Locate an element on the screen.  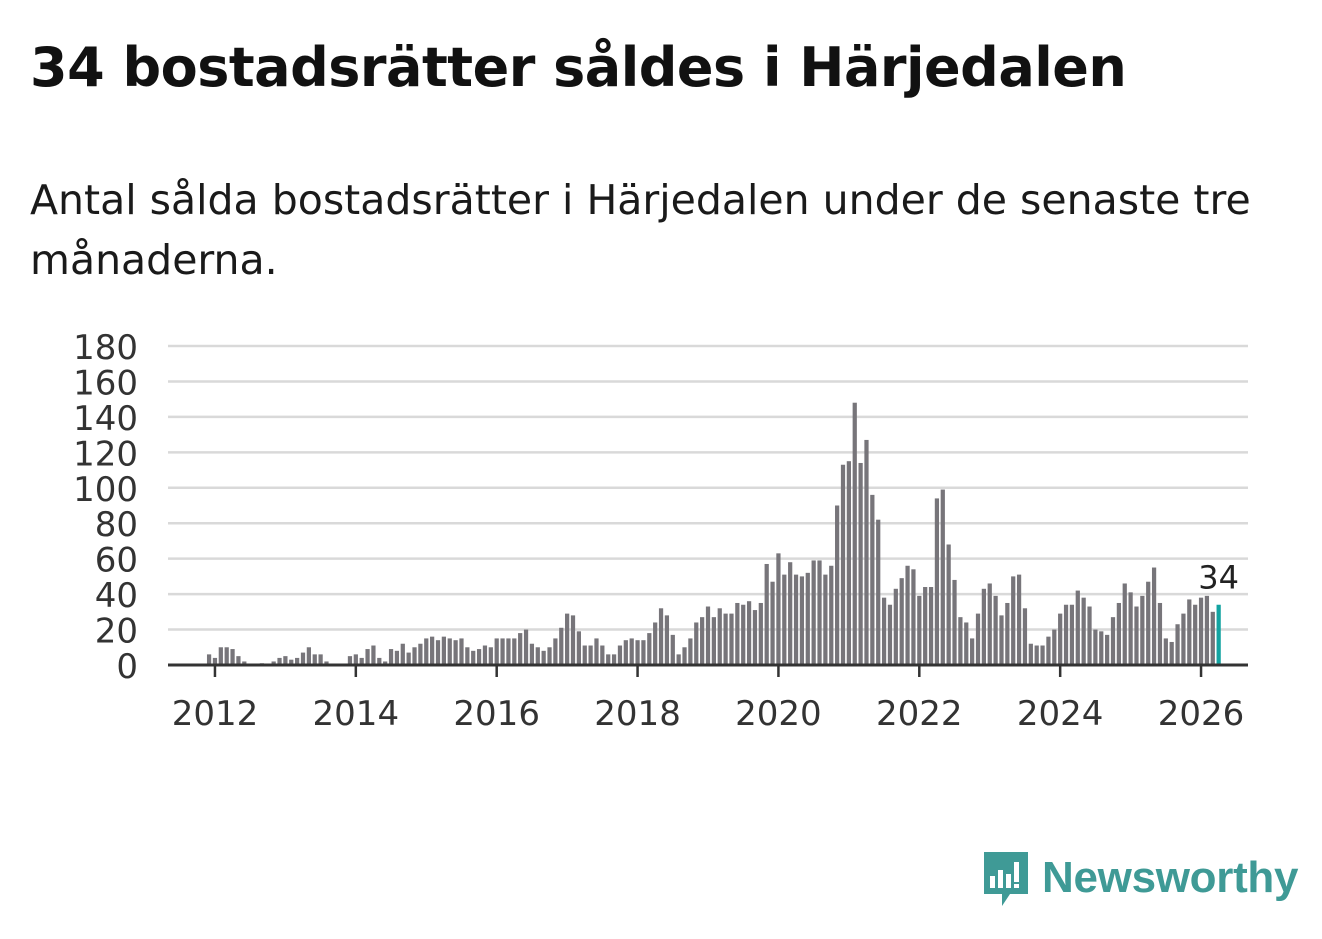
x-tick-label: 2024 is located at coordinates (1060, 714).